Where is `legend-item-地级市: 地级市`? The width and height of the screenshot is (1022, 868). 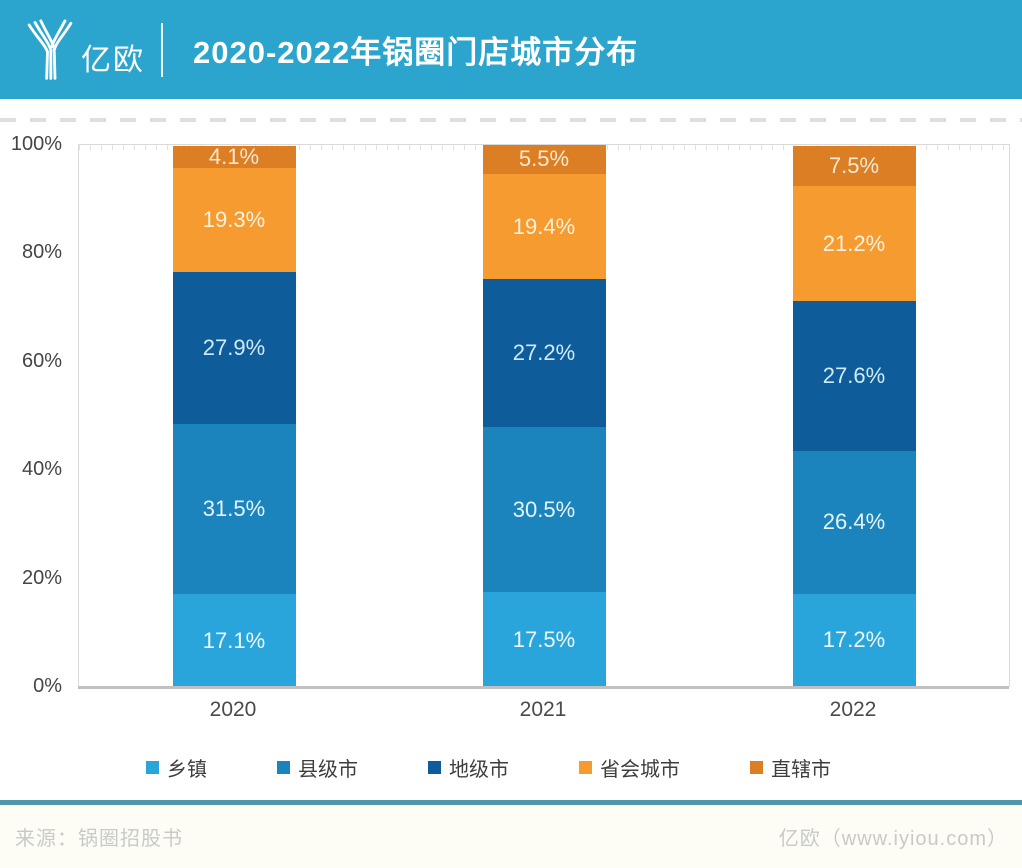 legend-item-地级市: 地级市 is located at coordinates (468, 767).